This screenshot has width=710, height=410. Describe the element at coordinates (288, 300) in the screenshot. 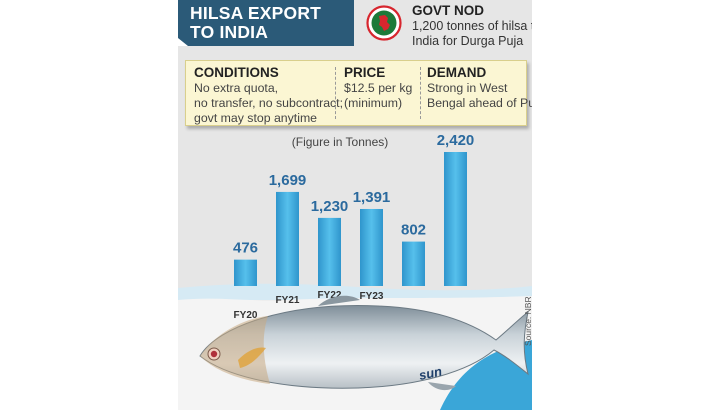

I see `category-label-fy21: FY21` at that location.